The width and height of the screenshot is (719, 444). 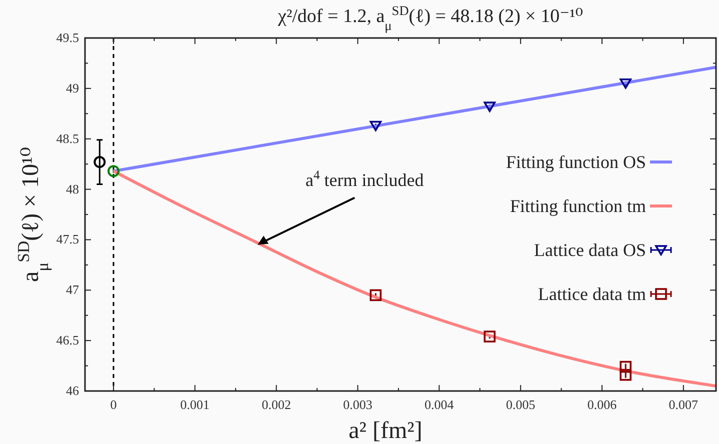 I want to click on annotation: a$^{4}$ term included, so click(x=364, y=179).